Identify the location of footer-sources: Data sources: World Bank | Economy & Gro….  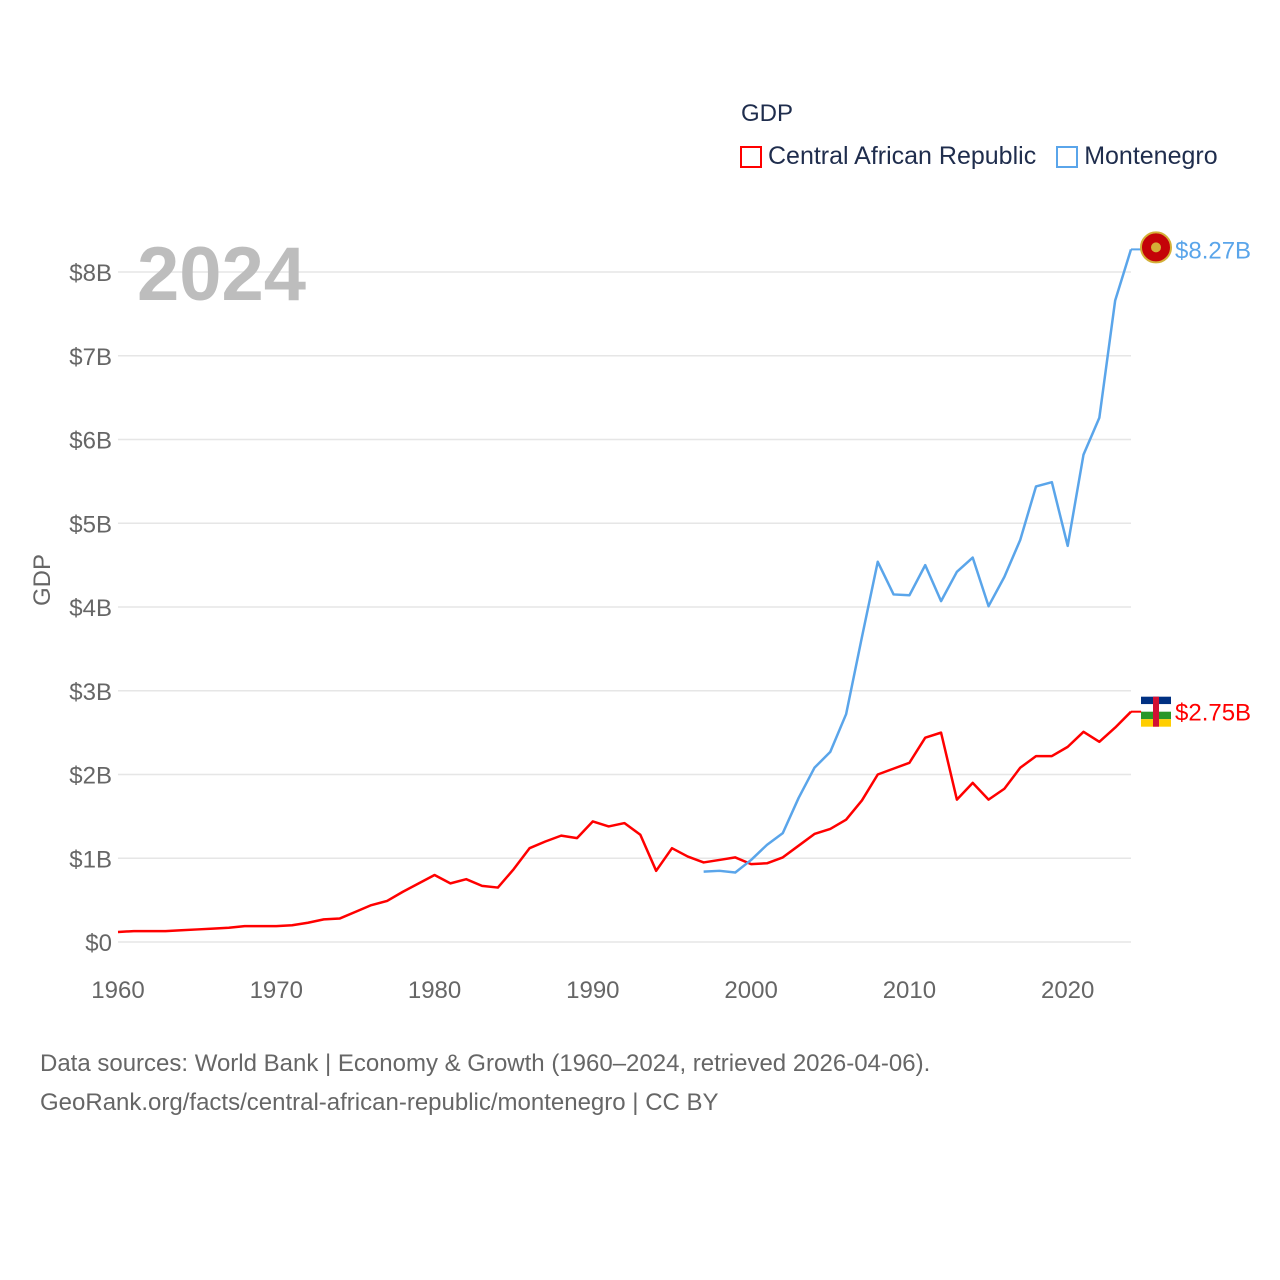
(485, 1063).